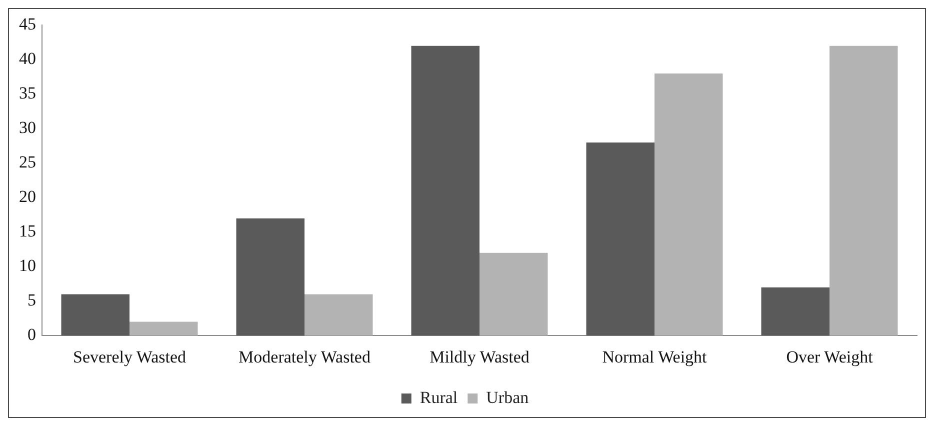 Image resolution: width=936 pixels, height=428 pixels. Describe the element at coordinates (27, 93) in the screenshot. I see `y-tick-label: 35` at that location.